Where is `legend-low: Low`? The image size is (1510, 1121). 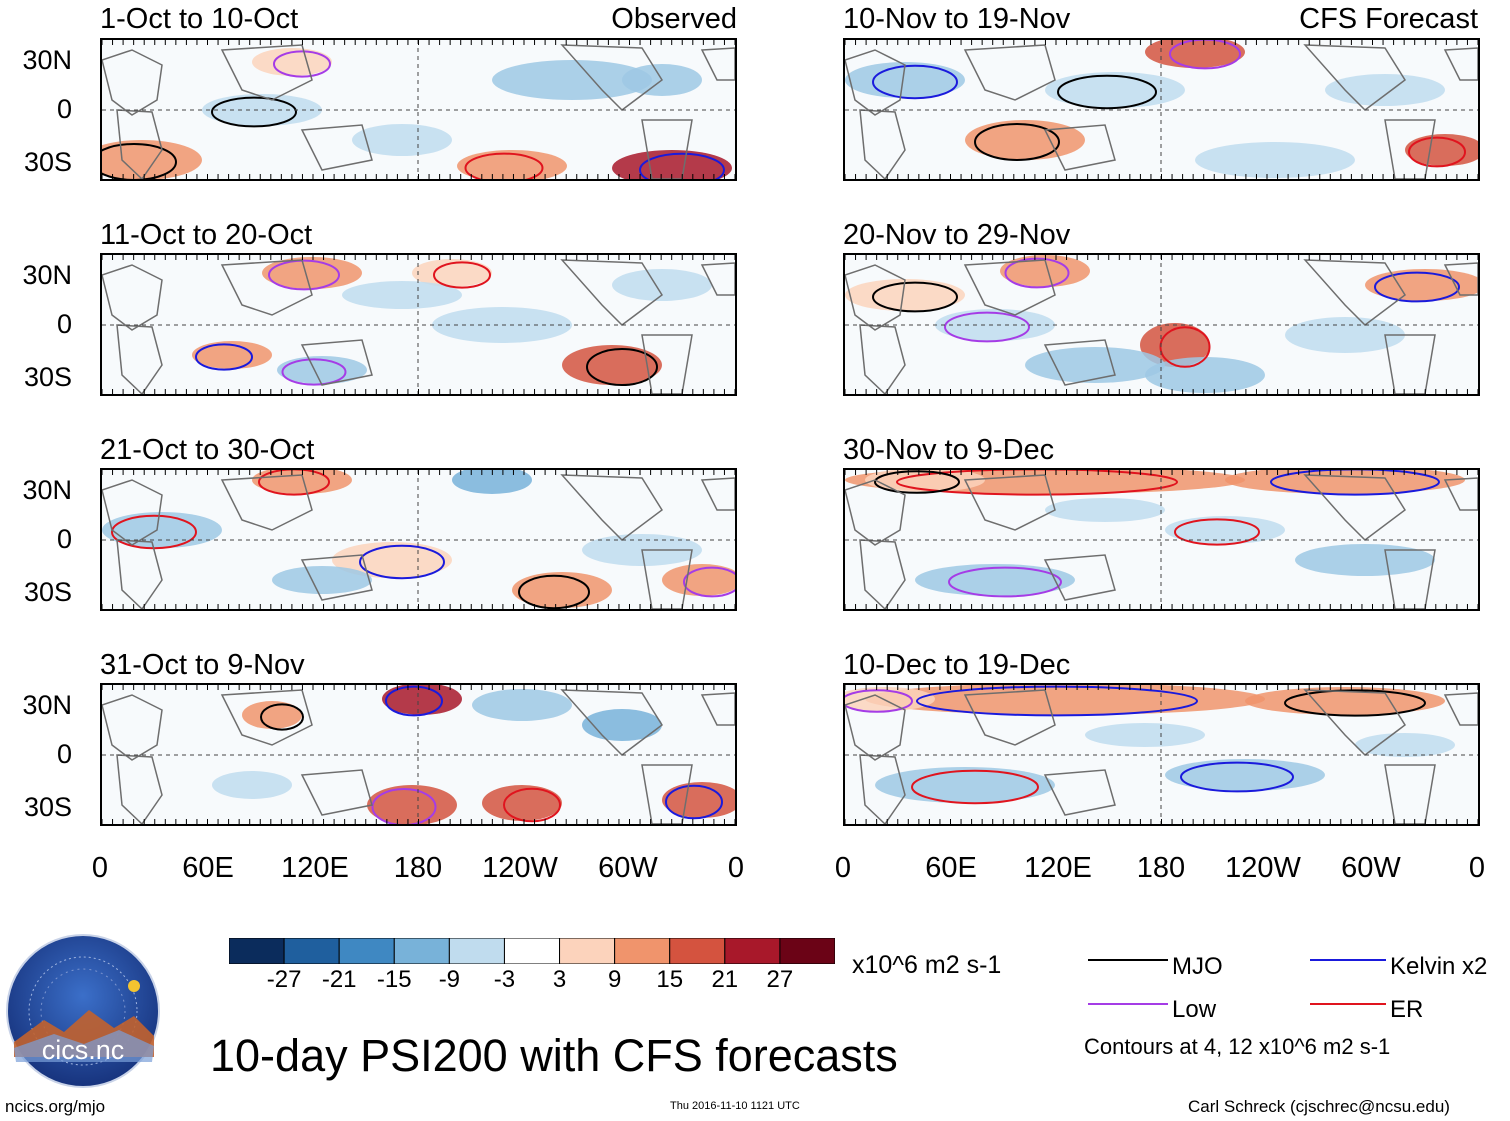
legend-low: Low is located at coordinates (1194, 1009).